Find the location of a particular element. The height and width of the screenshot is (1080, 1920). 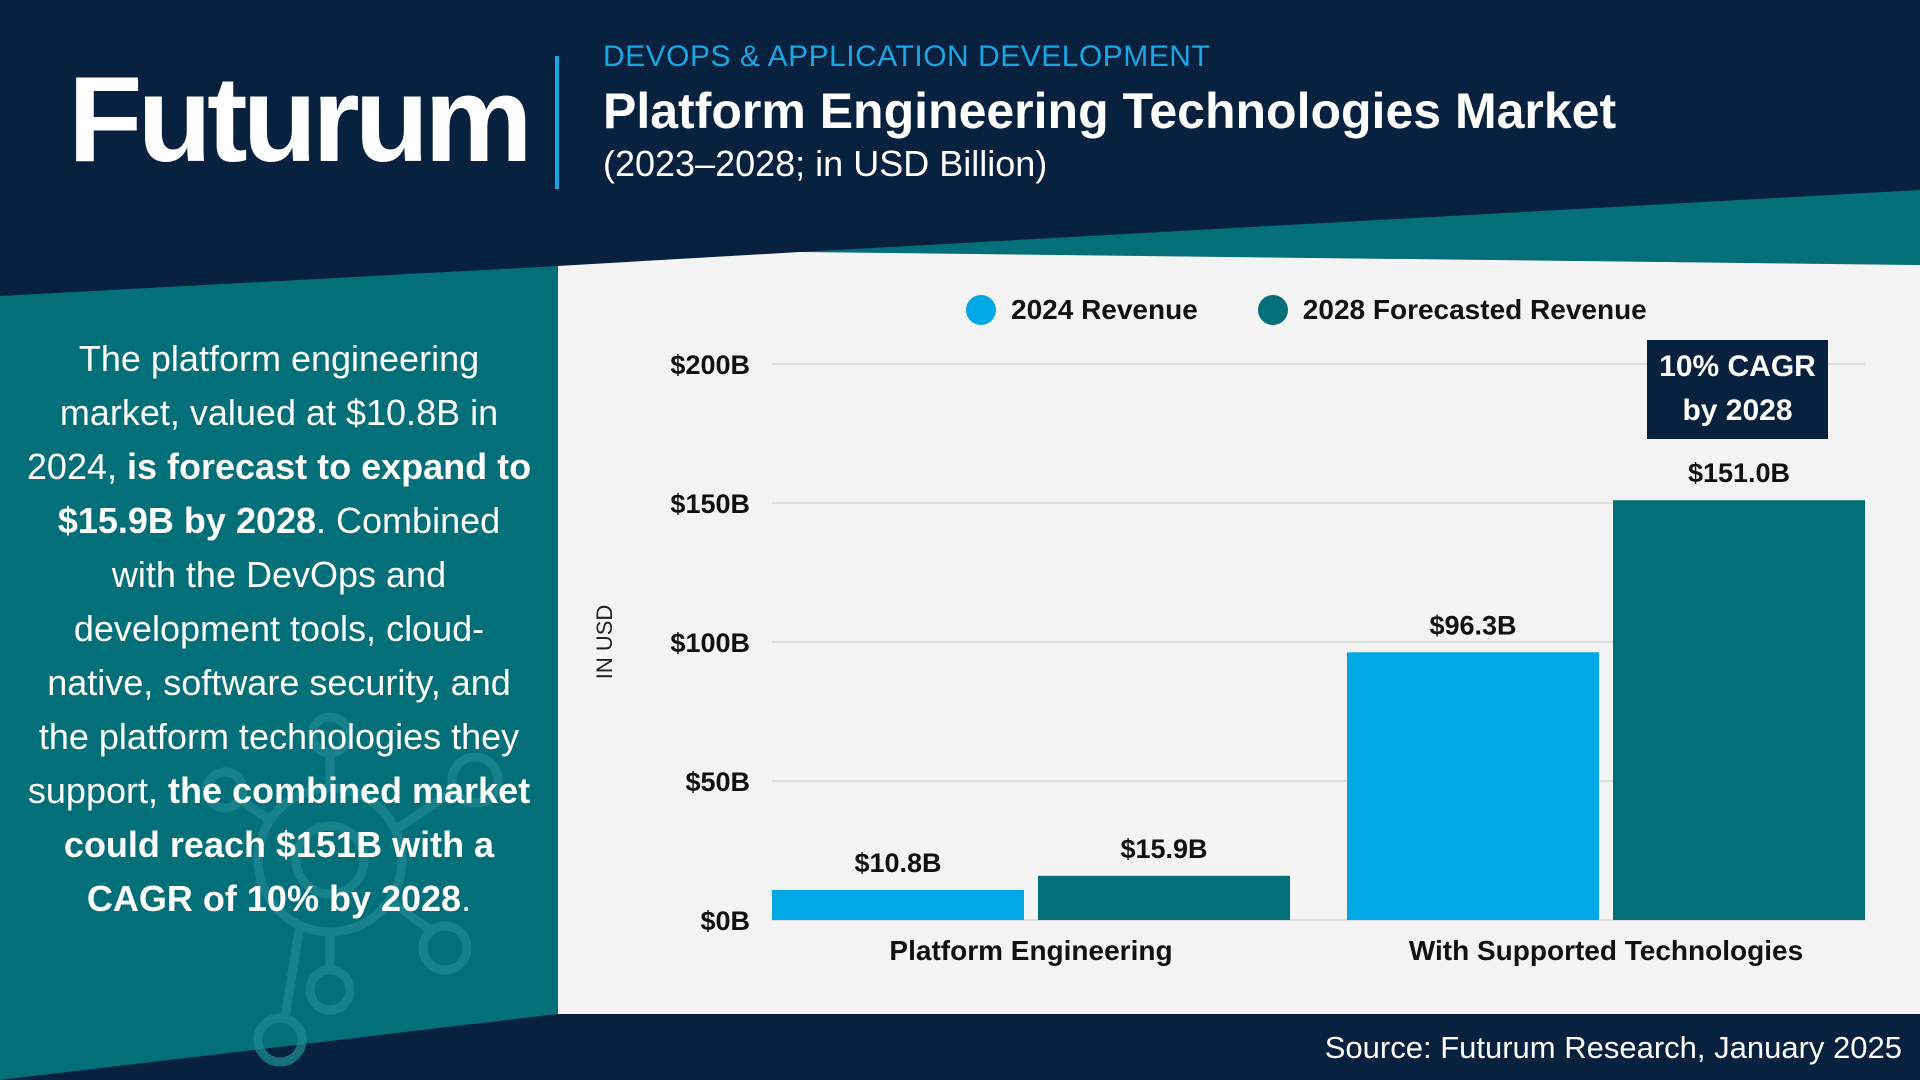

chart-legend: 2024 Revenue 2028 Forecasted Revenue is located at coordinates (1336, 310).